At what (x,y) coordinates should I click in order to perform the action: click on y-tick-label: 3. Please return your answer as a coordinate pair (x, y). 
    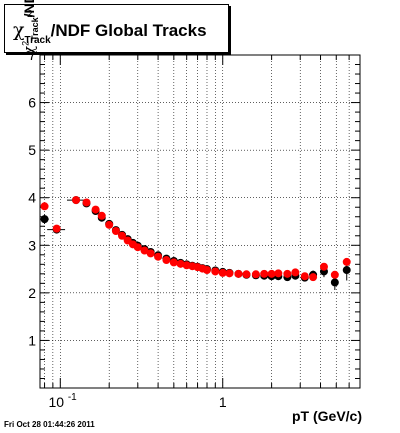
    Looking at the image, I should click on (32, 245).